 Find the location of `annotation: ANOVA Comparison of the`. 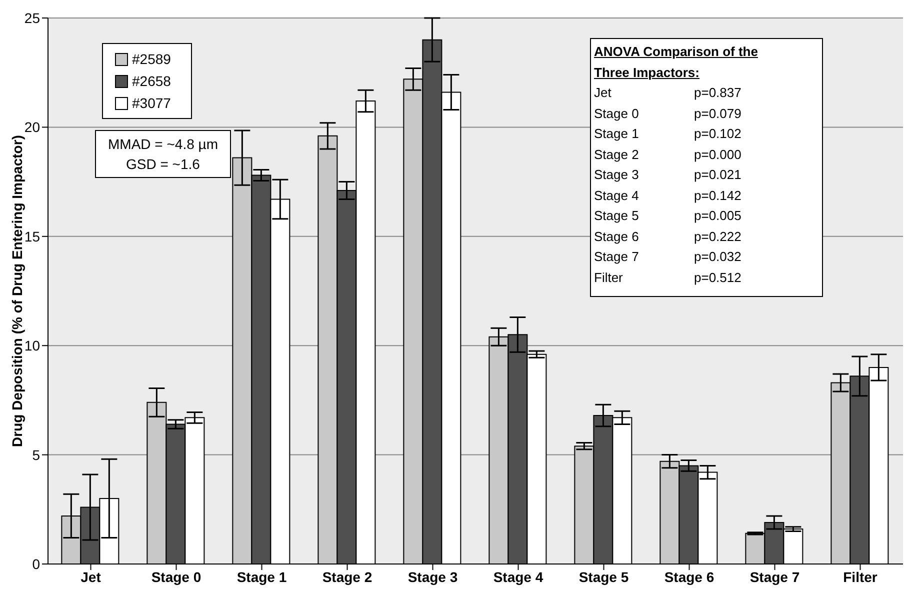

annotation: ANOVA Comparison of the is located at coordinates (676, 52).